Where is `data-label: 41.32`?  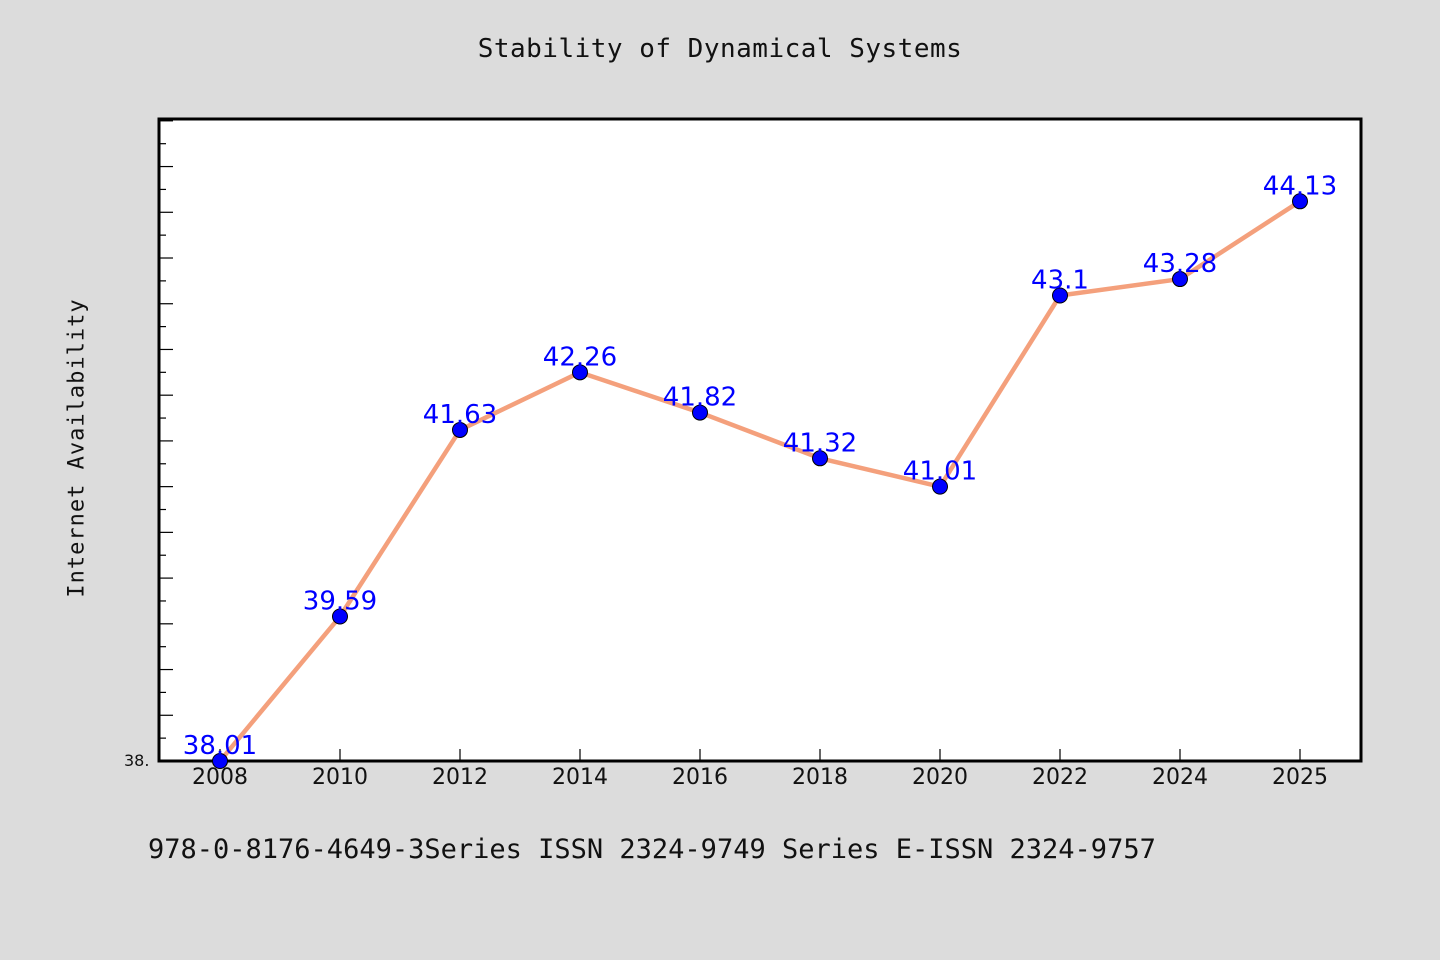
data-label: 41.32 is located at coordinates (820, 443).